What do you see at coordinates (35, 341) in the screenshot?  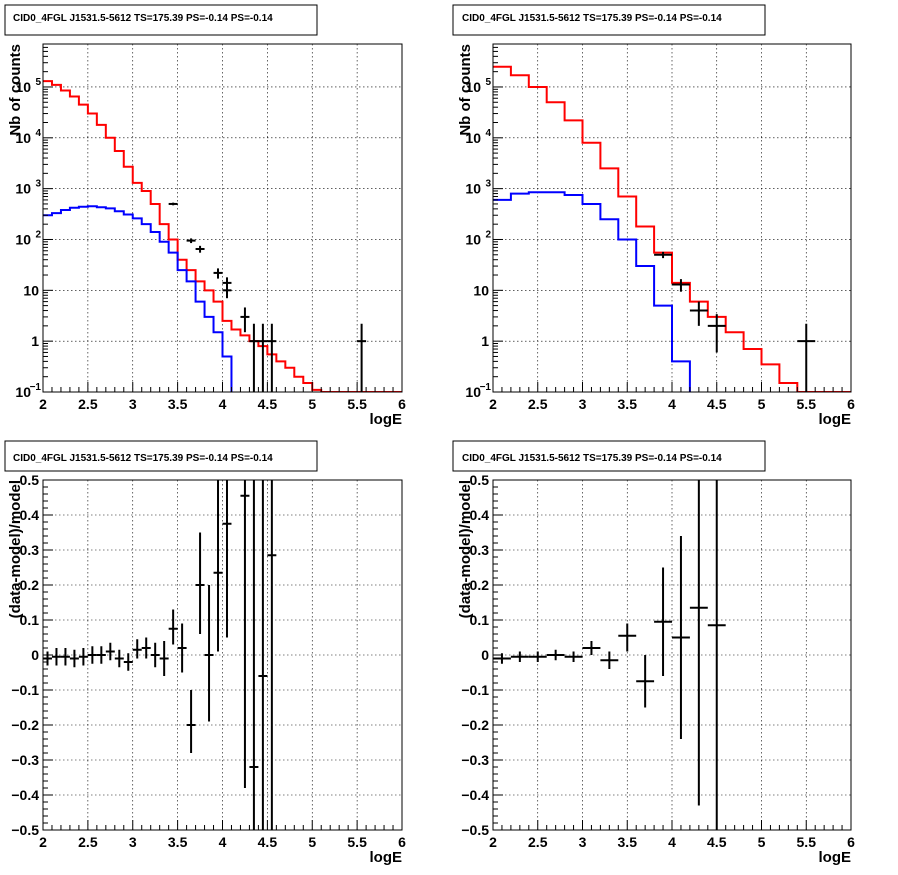 I see `y-tick-label: 1` at bounding box center [35, 341].